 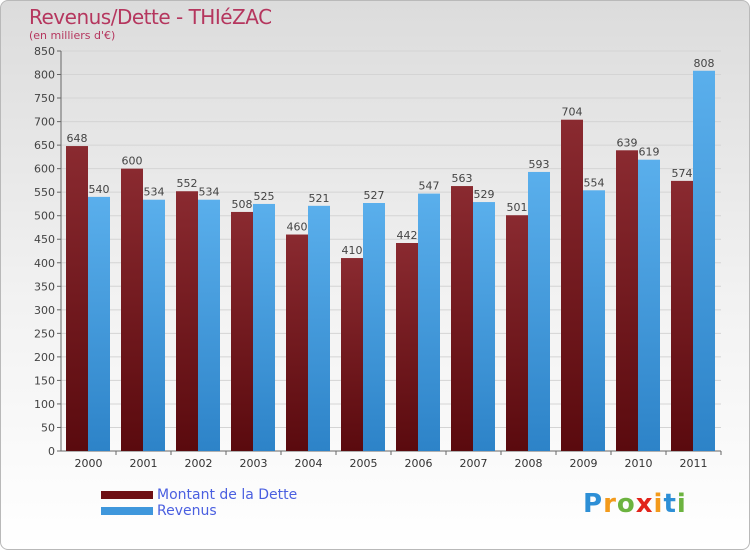 What do you see at coordinates (517, 333) in the screenshot?
I see `bar-dette-2008` at bounding box center [517, 333].